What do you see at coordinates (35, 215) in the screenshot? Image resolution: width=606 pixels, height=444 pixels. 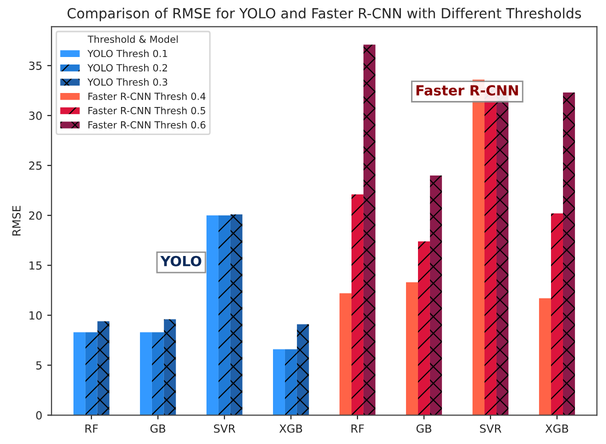 I see `y-tick-label: 20` at bounding box center [35, 215].